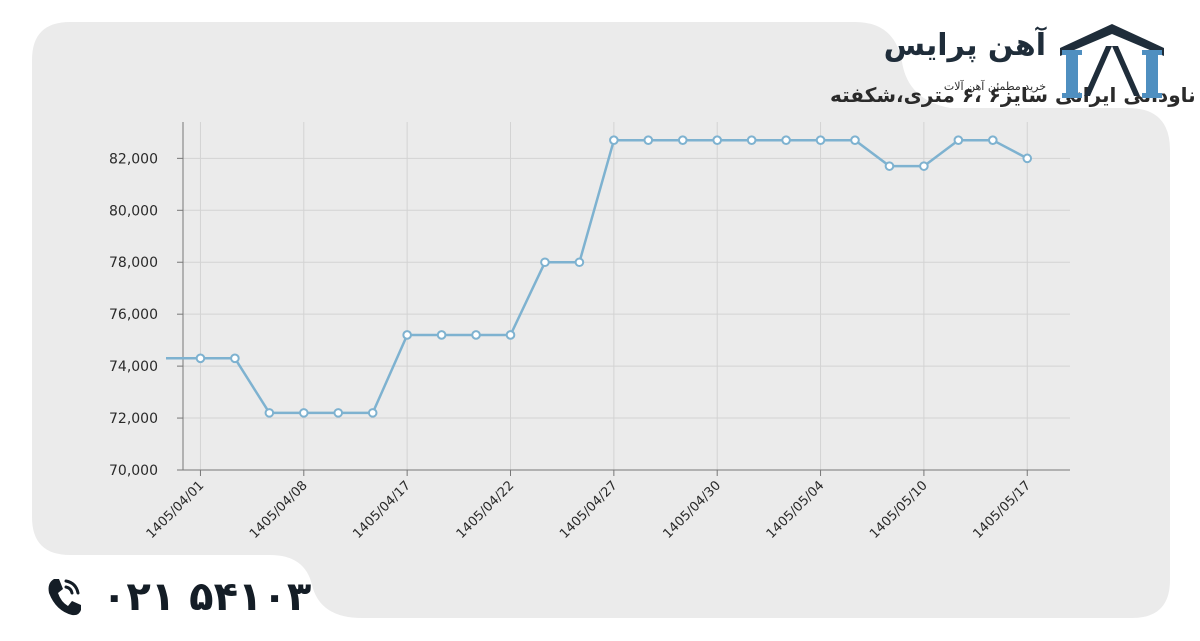 Image resolution: width=1200 pixels, height=641 pixels. I want to click on phone-icon, so click(64, 597).